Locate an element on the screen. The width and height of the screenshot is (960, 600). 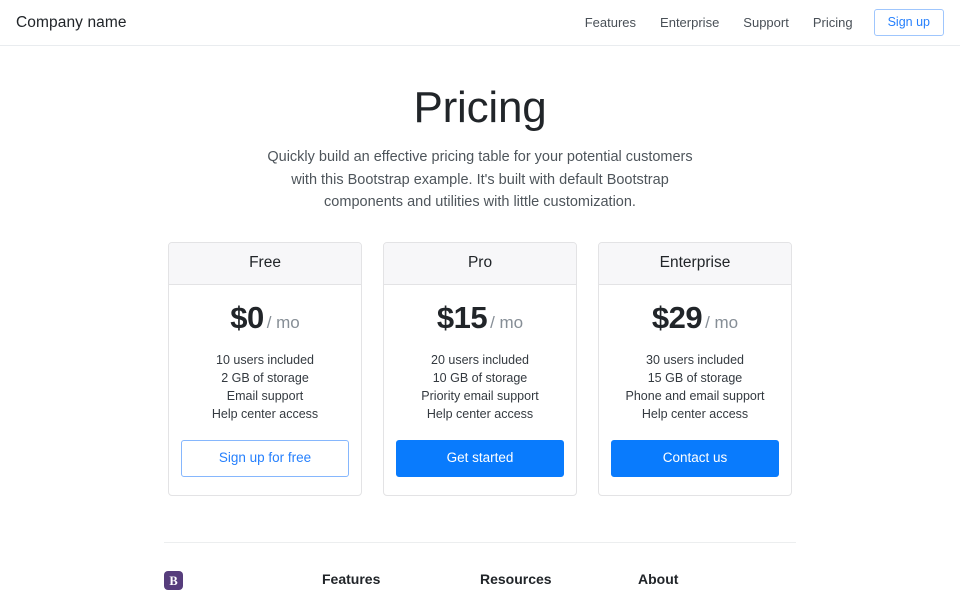
plan-name: Enterprise is located at coordinates (695, 262).